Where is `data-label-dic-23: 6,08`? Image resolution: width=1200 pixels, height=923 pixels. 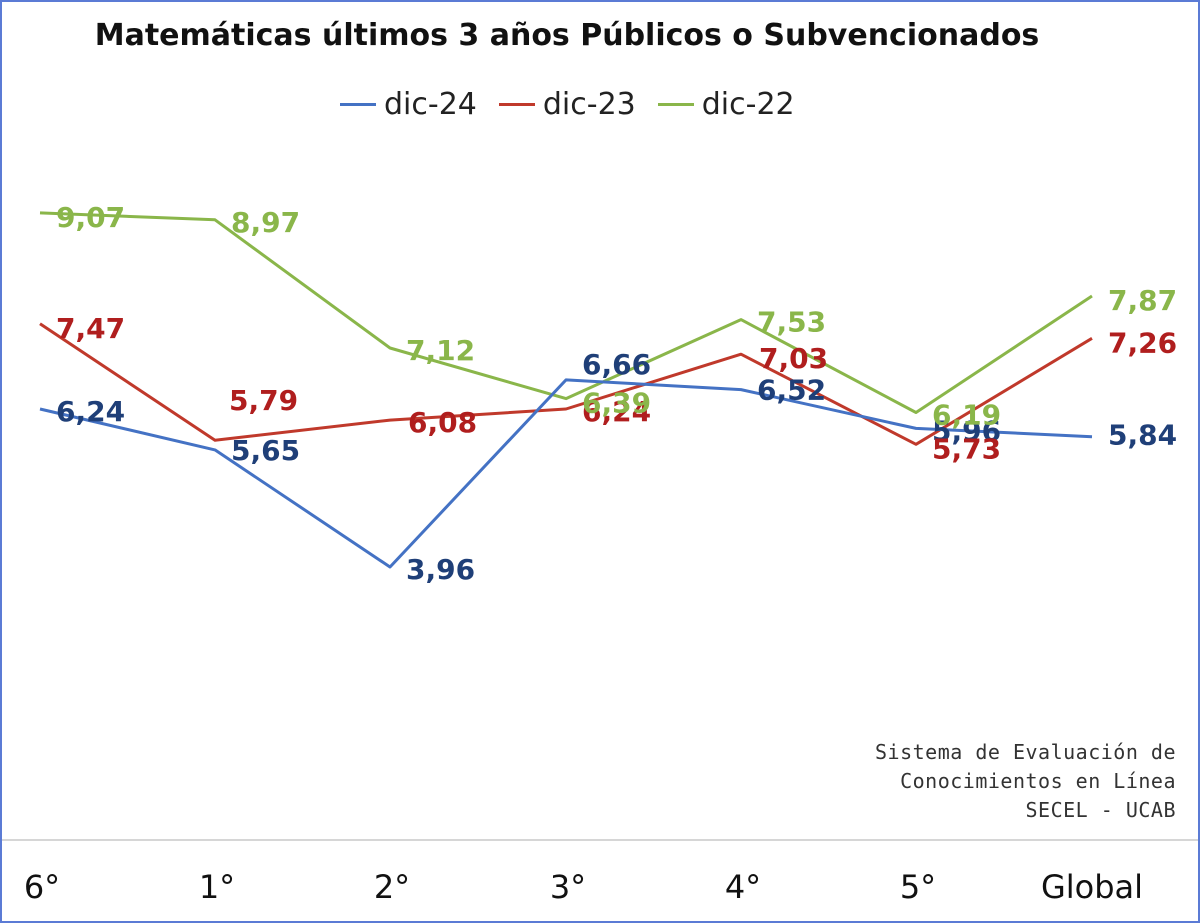 data-label-dic-23: 6,08 is located at coordinates (442, 422).